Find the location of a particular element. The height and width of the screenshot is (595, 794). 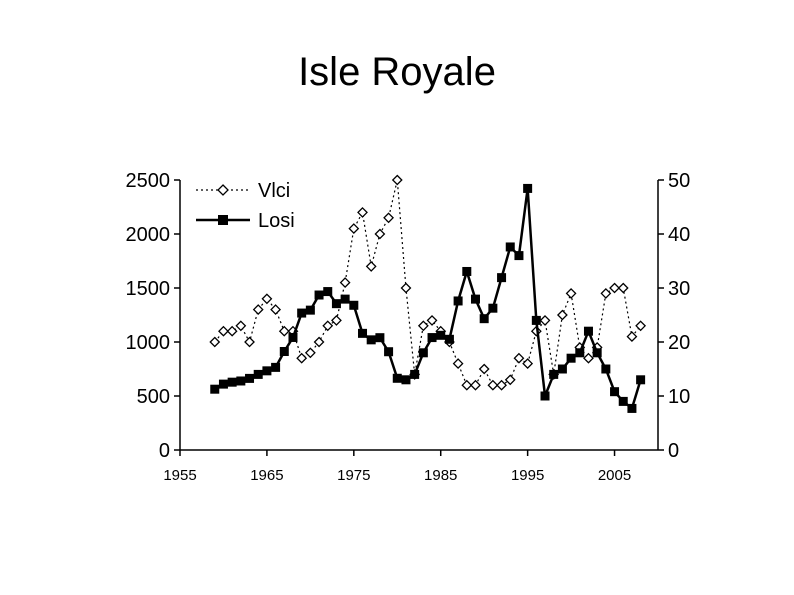

left-tick-label: 2500 is located at coordinates (148, 181).